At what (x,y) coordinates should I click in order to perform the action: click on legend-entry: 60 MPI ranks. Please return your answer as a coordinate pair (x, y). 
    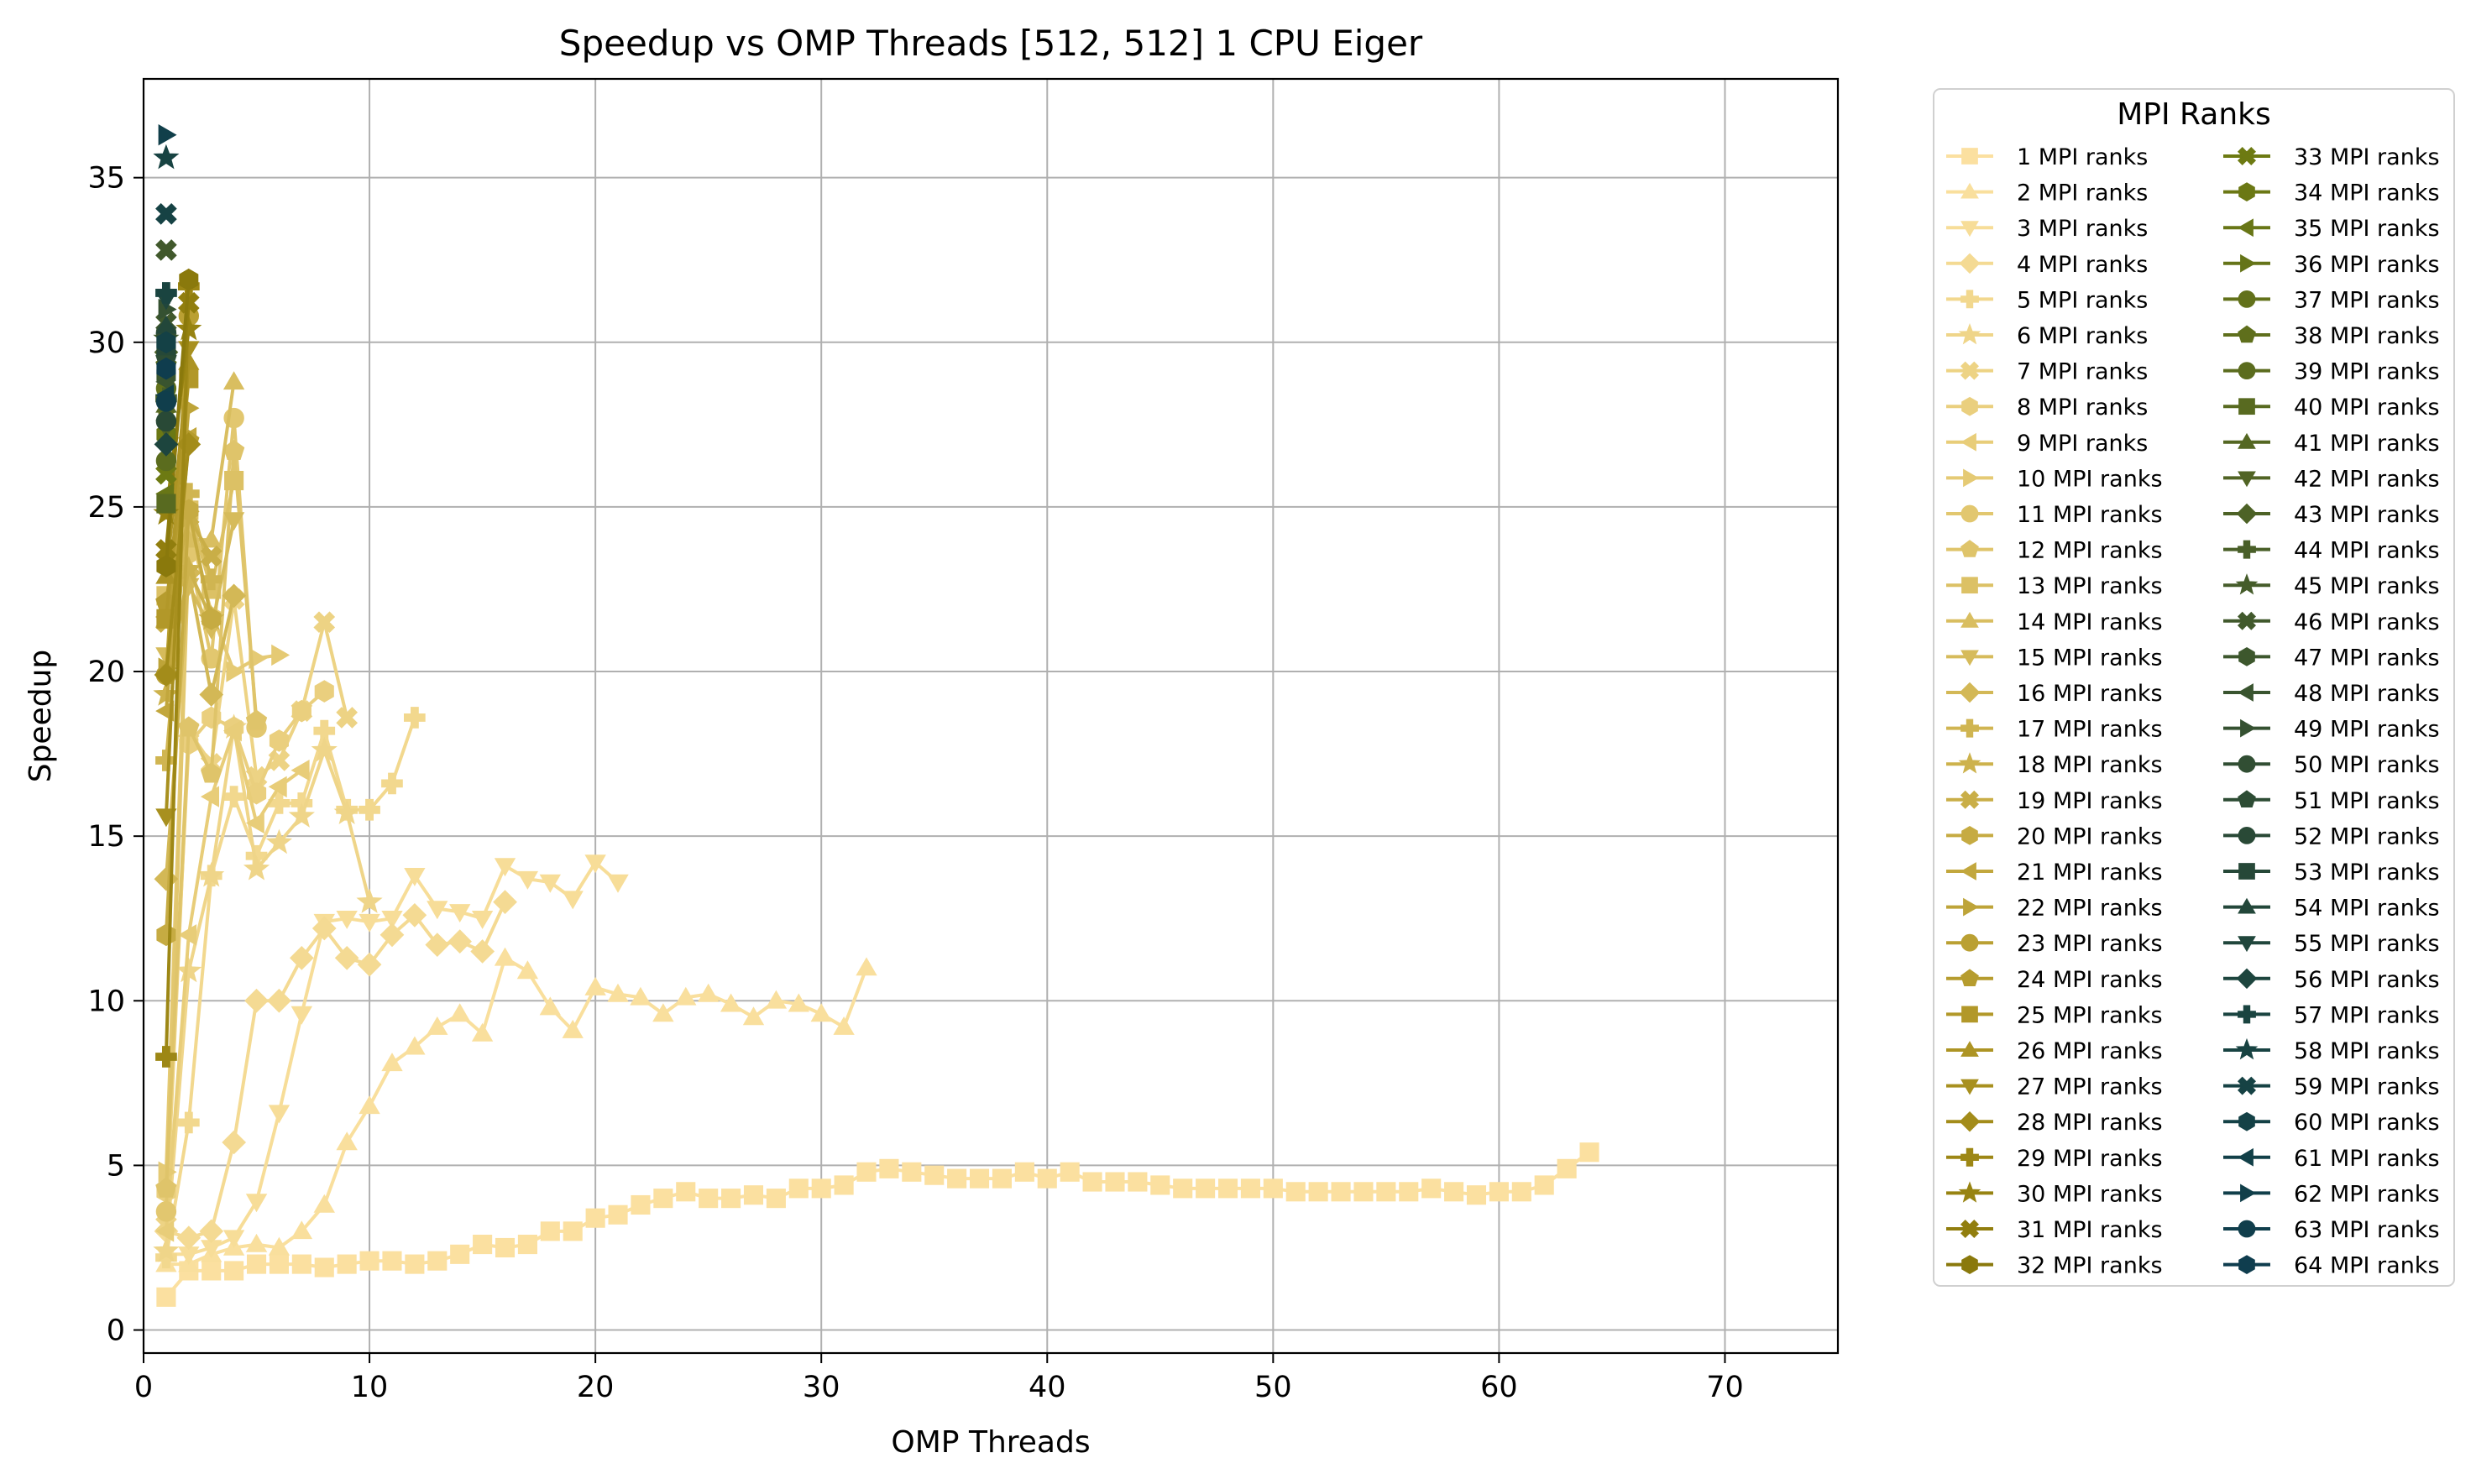
    Looking at the image, I should click on (2331, 1123).